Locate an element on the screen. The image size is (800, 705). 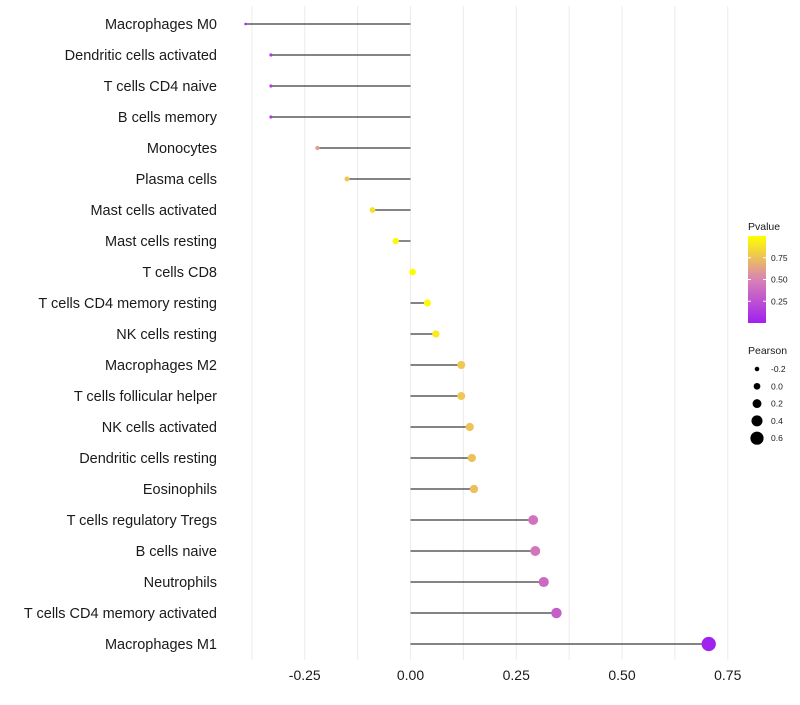
category-label: NK cells resting is located at coordinates (166, 335).